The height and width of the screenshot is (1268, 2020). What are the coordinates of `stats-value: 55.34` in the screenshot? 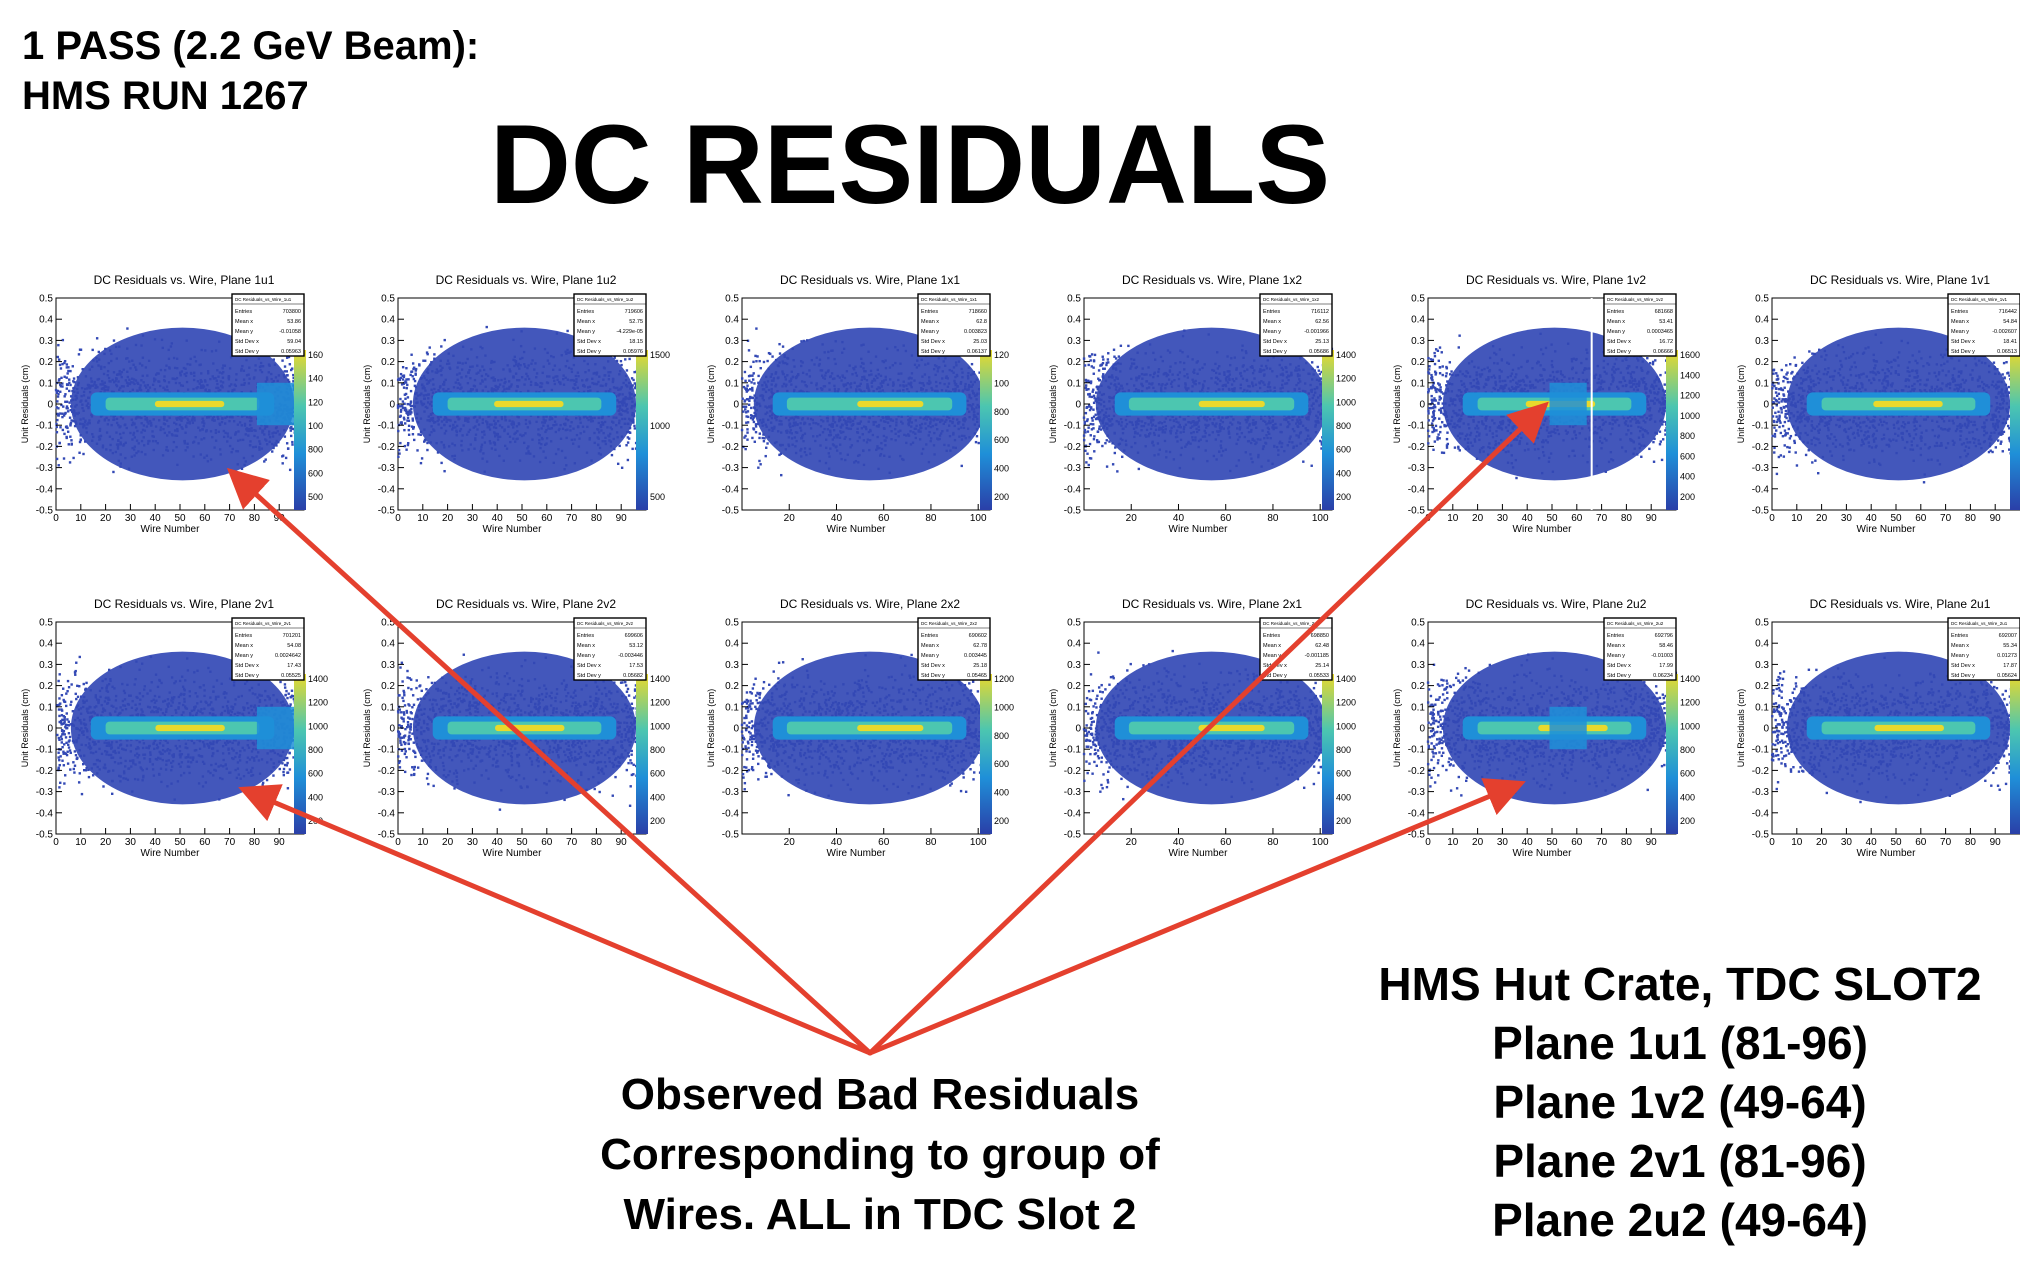 It's located at (2010, 646).